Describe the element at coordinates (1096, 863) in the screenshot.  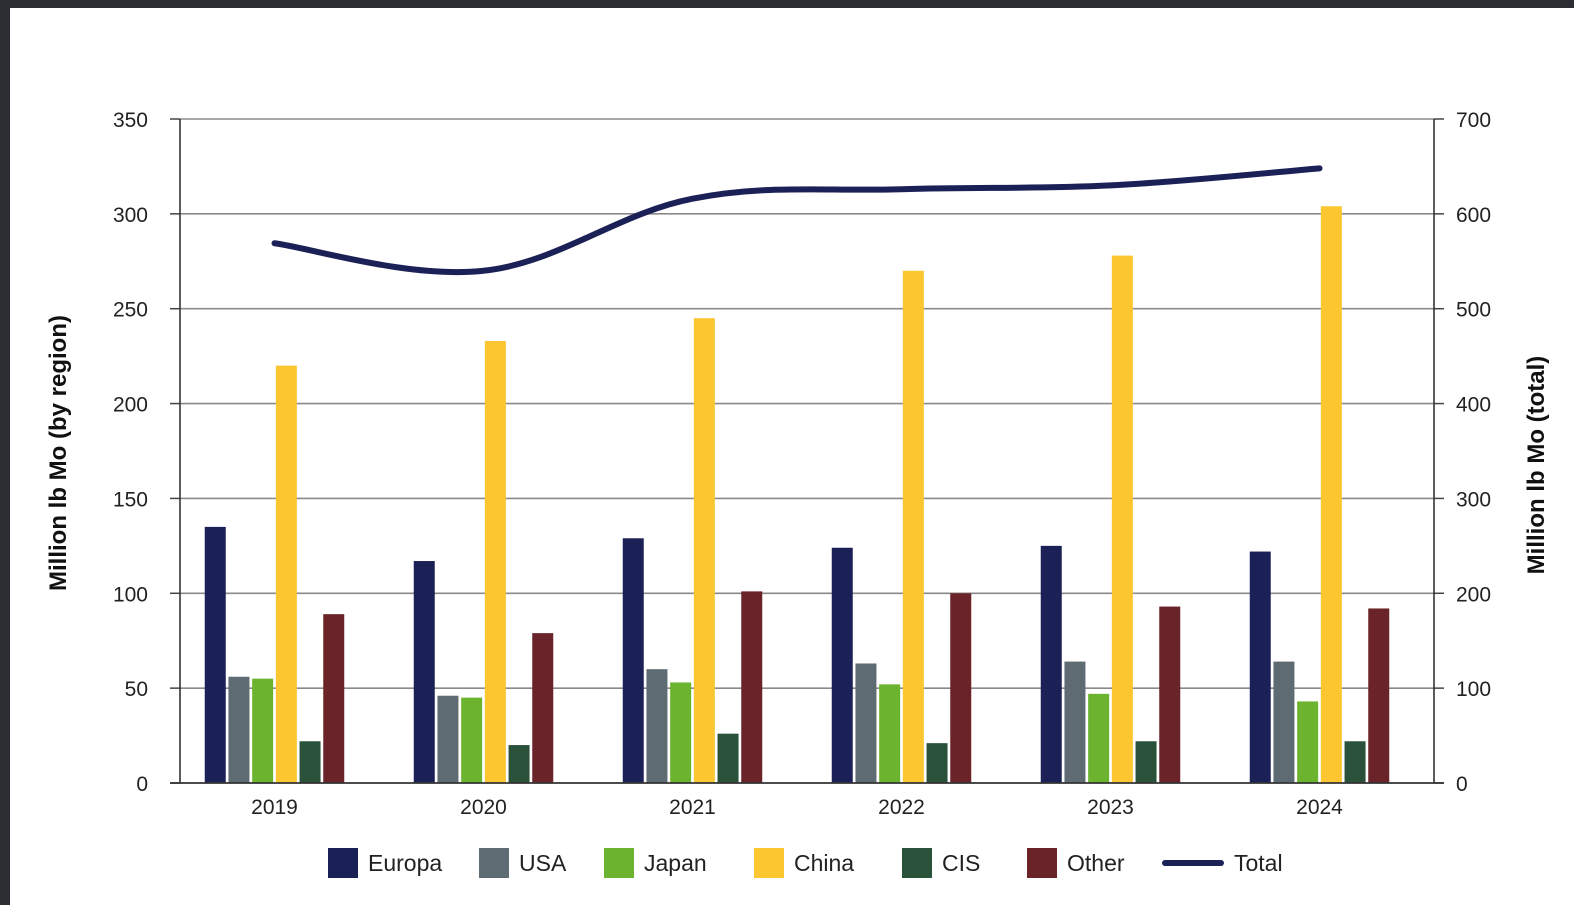
I see `legend-label: Other` at that location.